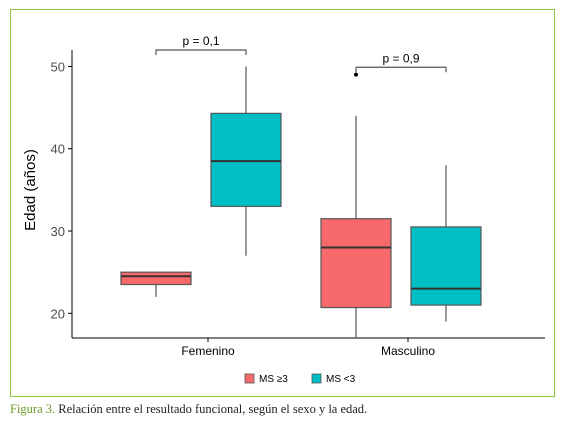  I want to click on x-tick-label-masculino: Masculino, so click(408, 351).